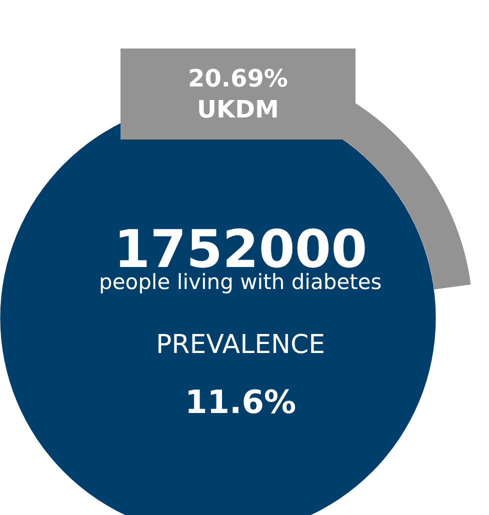 This screenshot has height=515, width=489. I want to click on text: 11.6%, so click(240, 402).